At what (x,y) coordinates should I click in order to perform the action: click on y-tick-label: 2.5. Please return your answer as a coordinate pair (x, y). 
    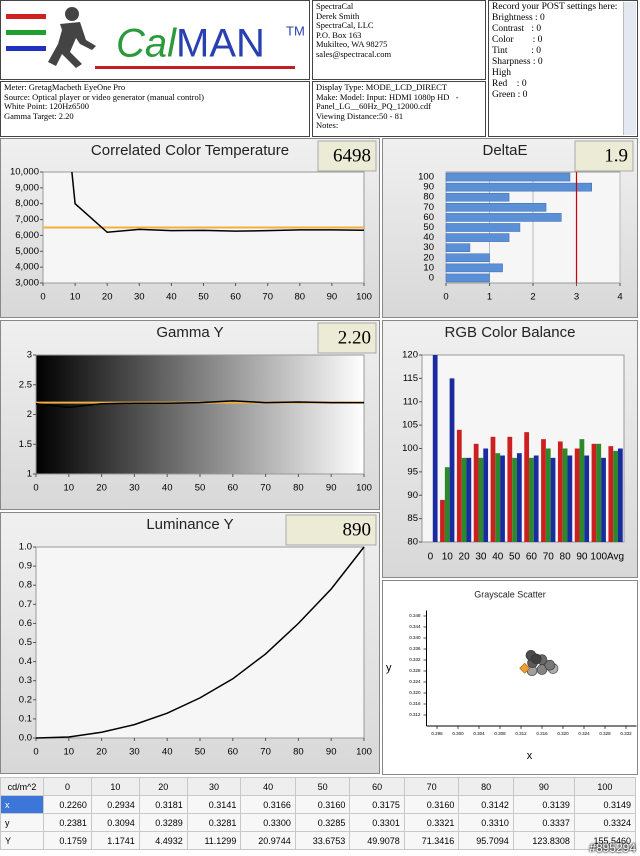
    Looking at the image, I should click on (25, 384).